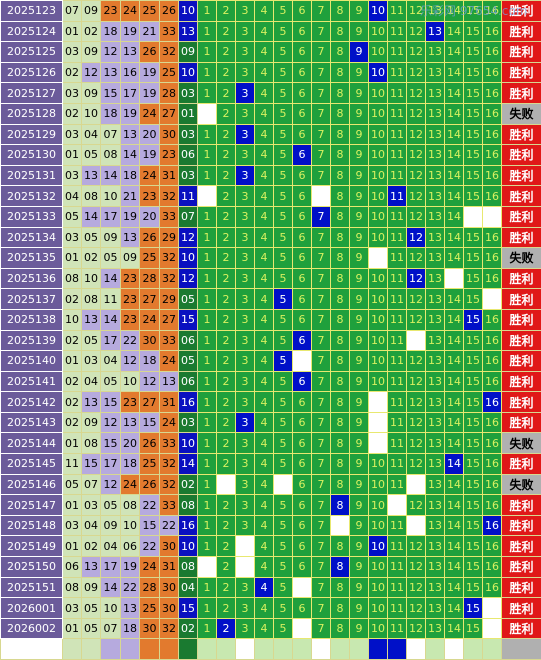  I want to click on red-number: 26, so click(150, 52).